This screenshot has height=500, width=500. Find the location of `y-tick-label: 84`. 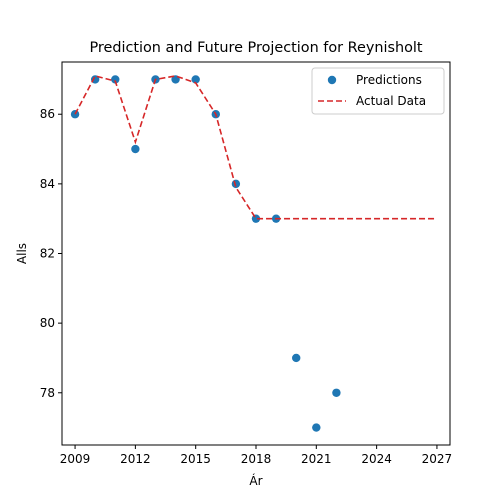

y-tick-label: 84 is located at coordinates (47, 184).